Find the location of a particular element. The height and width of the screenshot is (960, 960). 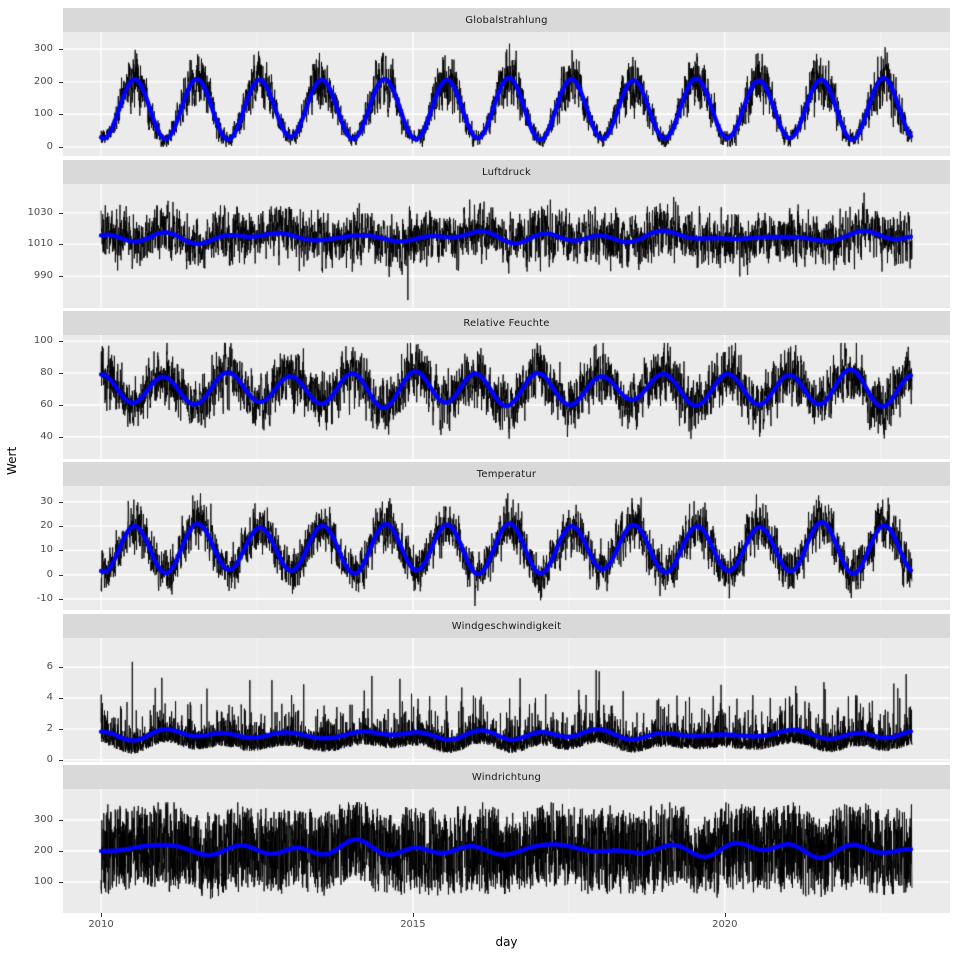

facet-strip: Windrichtung is located at coordinates (506, 777).